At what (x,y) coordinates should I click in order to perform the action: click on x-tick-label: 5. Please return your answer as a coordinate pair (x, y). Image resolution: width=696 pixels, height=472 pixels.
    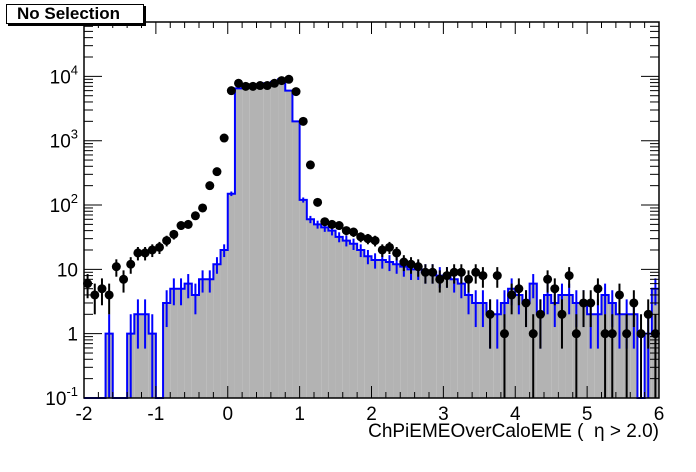
    Looking at the image, I should click on (587, 414).